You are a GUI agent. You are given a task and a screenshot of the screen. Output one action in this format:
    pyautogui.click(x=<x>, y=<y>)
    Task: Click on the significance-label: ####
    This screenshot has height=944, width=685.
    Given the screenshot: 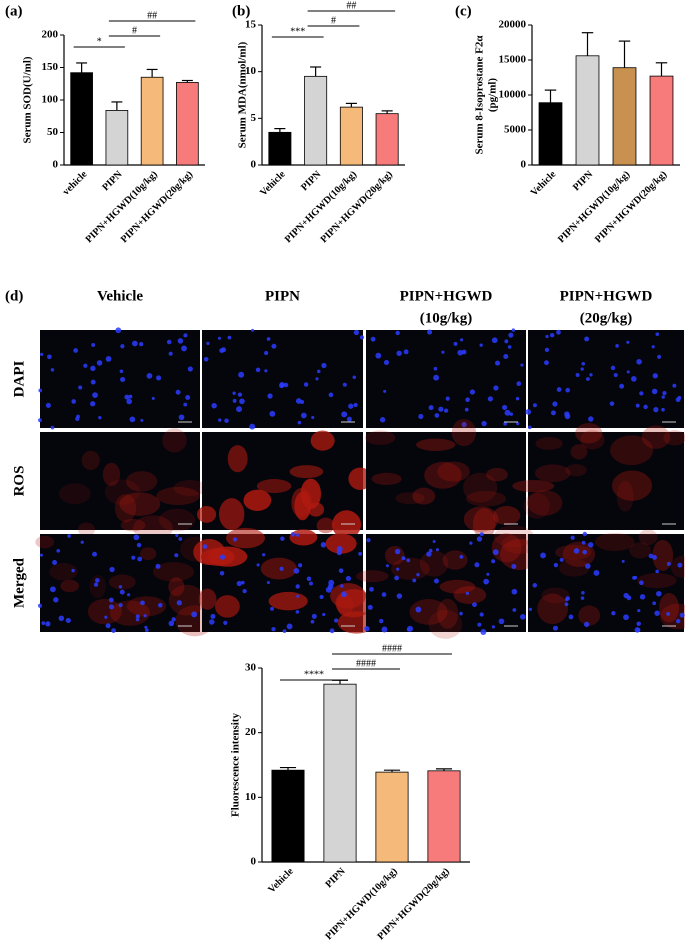 What is the action you would take?
    pyautogui.click(x=392, y=648)
    